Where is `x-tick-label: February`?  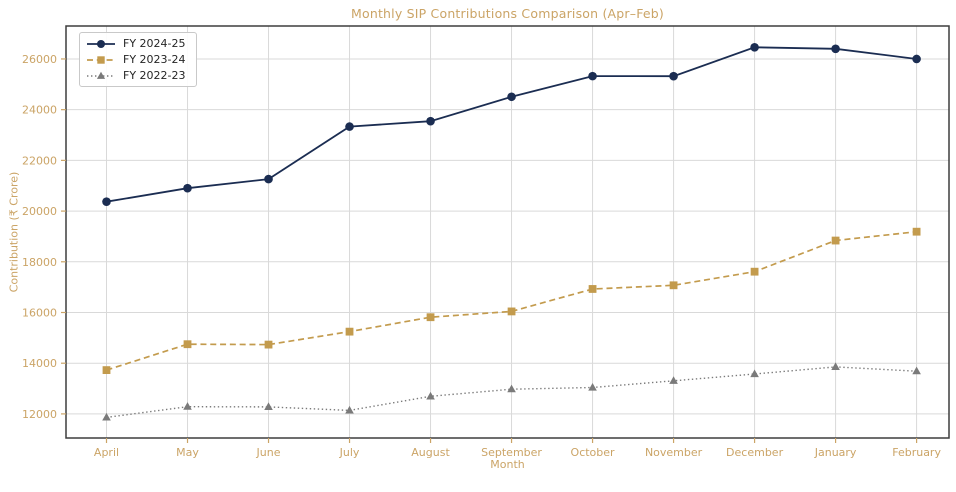
x-tick-label: February is located at coordinates (916, 452).